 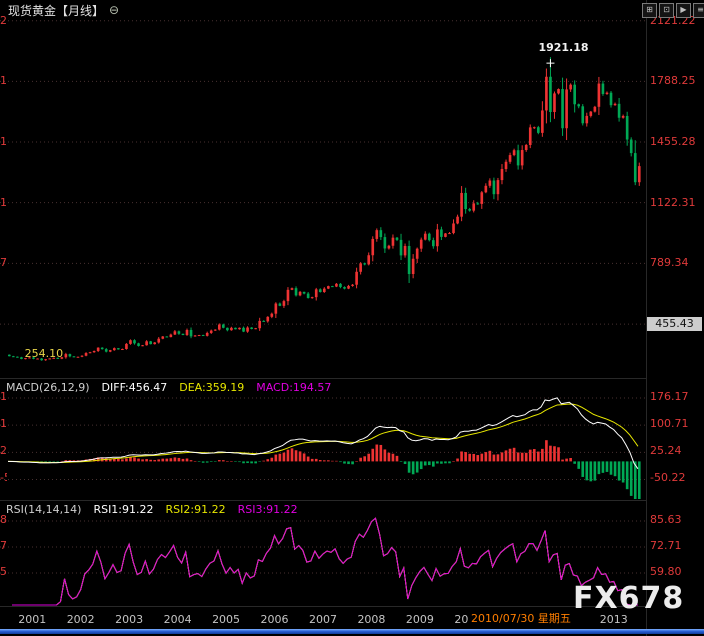 I want to click on peak-price-label: 1921.18, so click(x=563, y=48).